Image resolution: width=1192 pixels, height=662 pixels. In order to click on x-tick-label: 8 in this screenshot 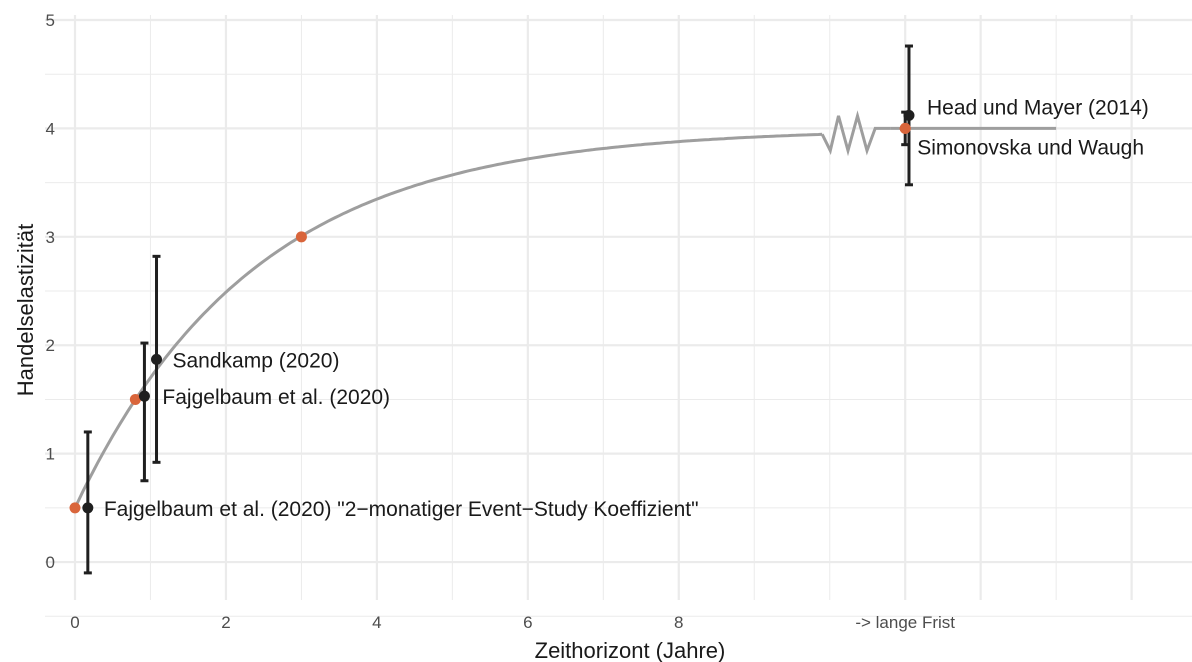, I will do `click(678, 622)`.